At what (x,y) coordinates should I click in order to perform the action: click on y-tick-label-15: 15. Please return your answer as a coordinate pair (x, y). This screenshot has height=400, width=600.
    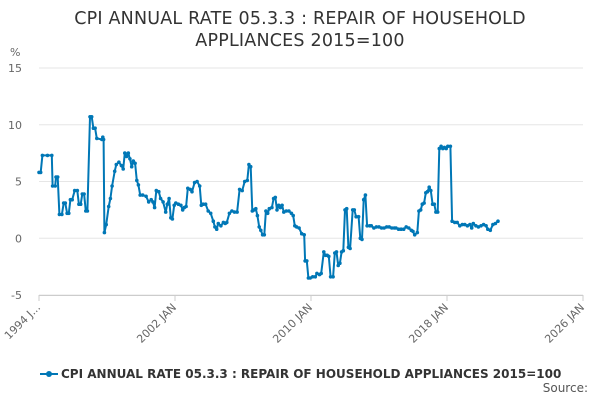
    Looking at the image, I should click on (15, 68).